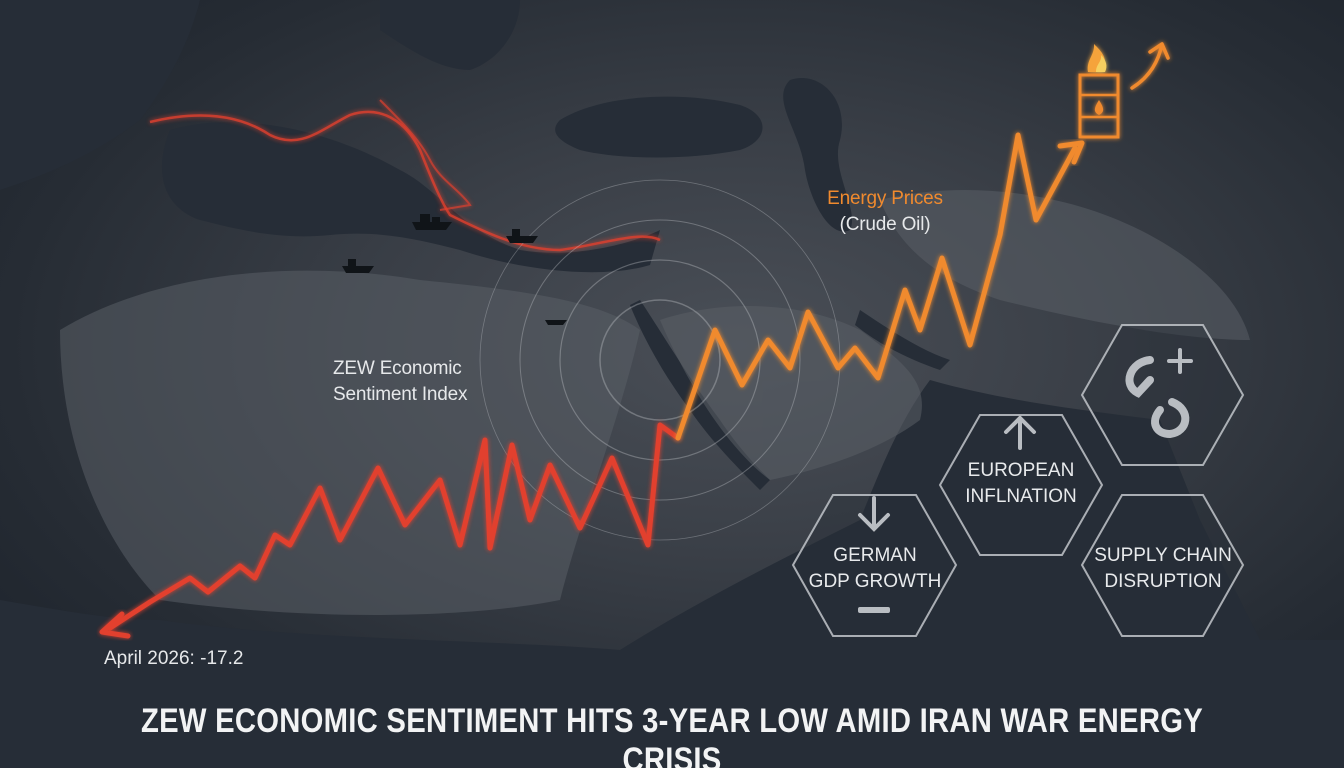 The image size is (1344, 768). Describe the element at coordinates (1021, 496) in the screenshot. I see `hex-inflation-line2: INFLNATION` at that location.